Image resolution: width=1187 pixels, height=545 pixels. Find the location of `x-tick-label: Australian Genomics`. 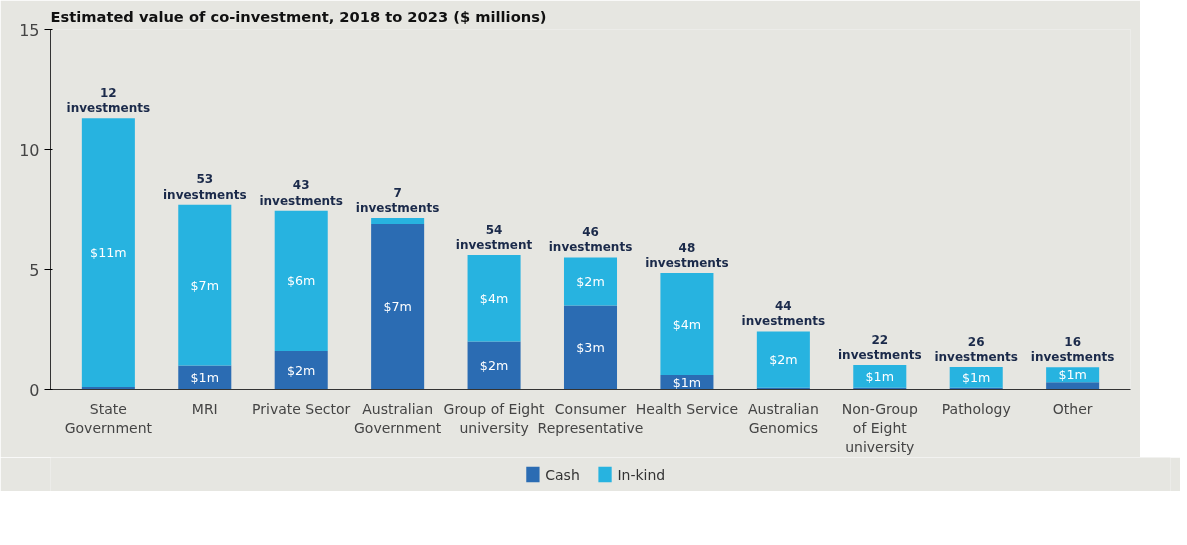

x-tick-label: Australian Genomics is located at coordinates (783, 418).